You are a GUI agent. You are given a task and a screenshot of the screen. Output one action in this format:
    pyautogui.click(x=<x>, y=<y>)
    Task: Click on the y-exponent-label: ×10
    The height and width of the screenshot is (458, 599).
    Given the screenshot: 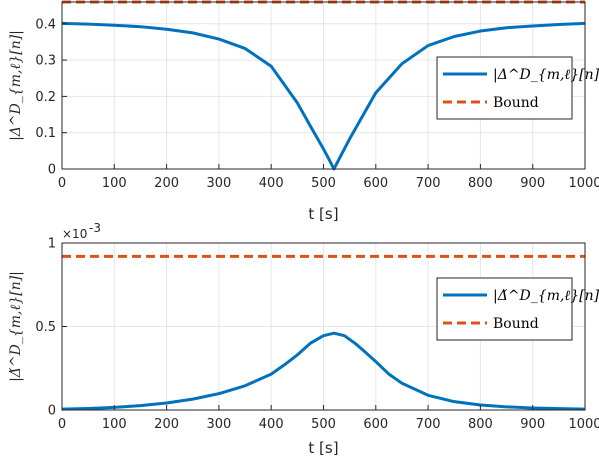 What is the action you would take?
    pyautogui.click(x=74, y=234)
    